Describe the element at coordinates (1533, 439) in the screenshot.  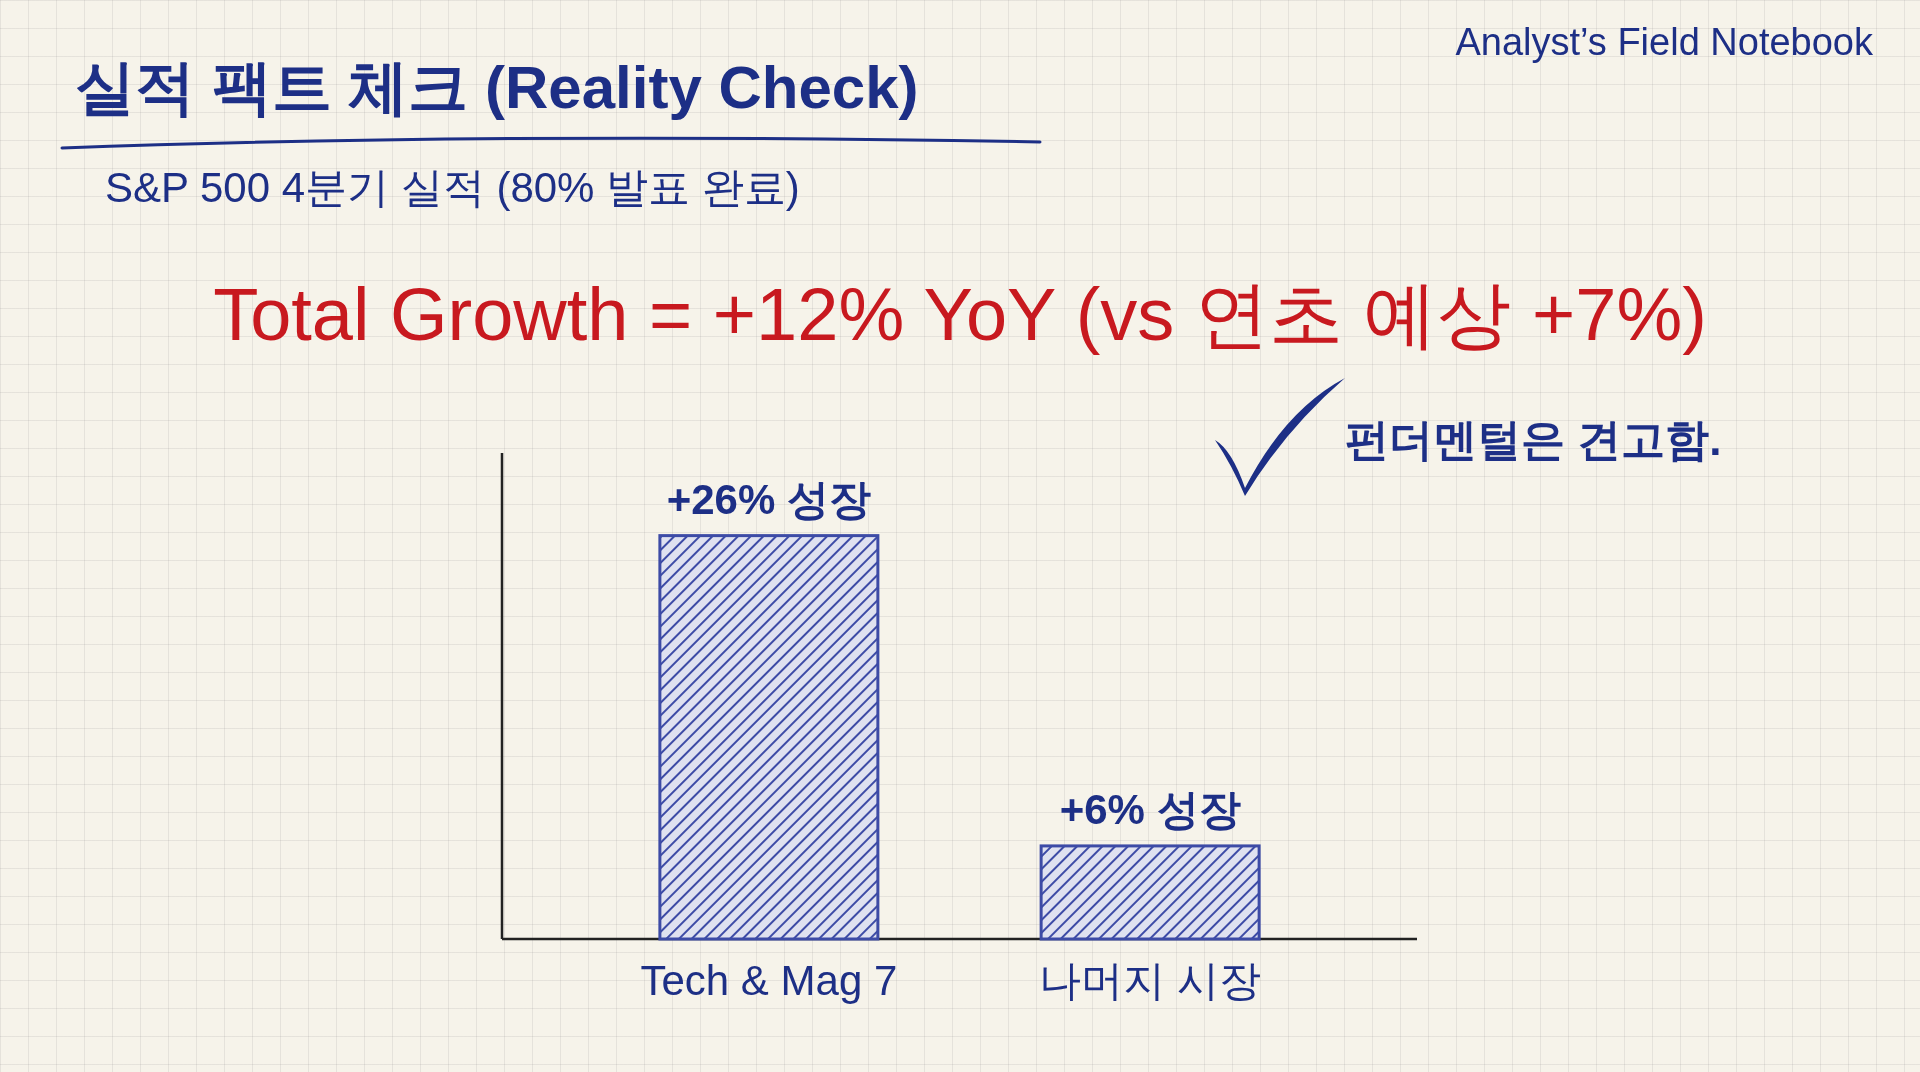
I see `text: 펀더멘털은 견고함.` at that location.